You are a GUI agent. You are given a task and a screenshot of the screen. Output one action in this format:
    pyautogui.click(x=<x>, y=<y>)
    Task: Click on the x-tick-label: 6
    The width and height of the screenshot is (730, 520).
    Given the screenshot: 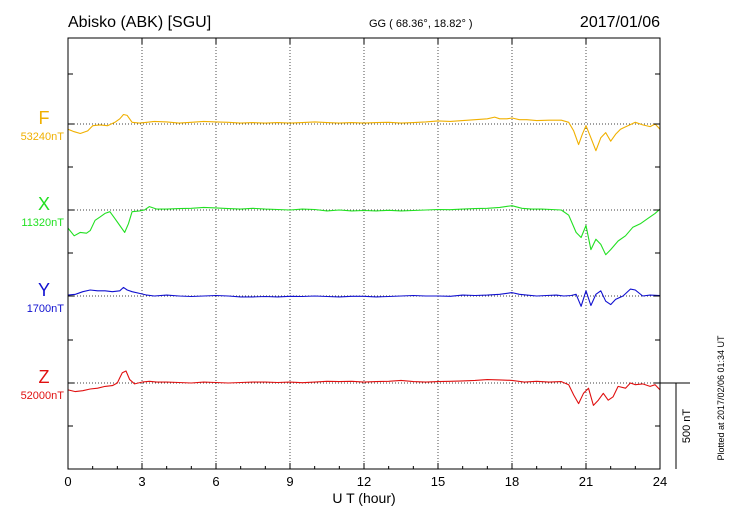 What is the action you would take?
    pyautogui.click(x=215, y=481)
    